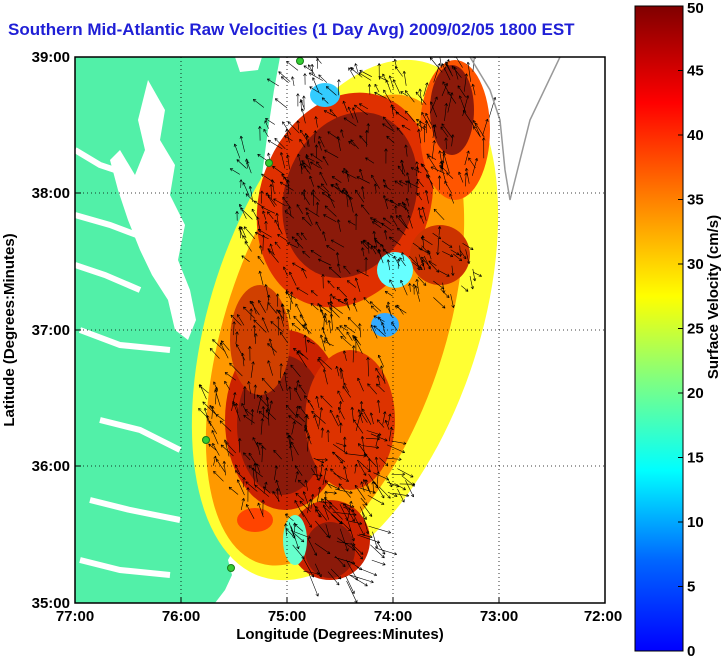 The image size is (724, 659). I want to click on y-tick-label: 36:00, so click(51, 466).